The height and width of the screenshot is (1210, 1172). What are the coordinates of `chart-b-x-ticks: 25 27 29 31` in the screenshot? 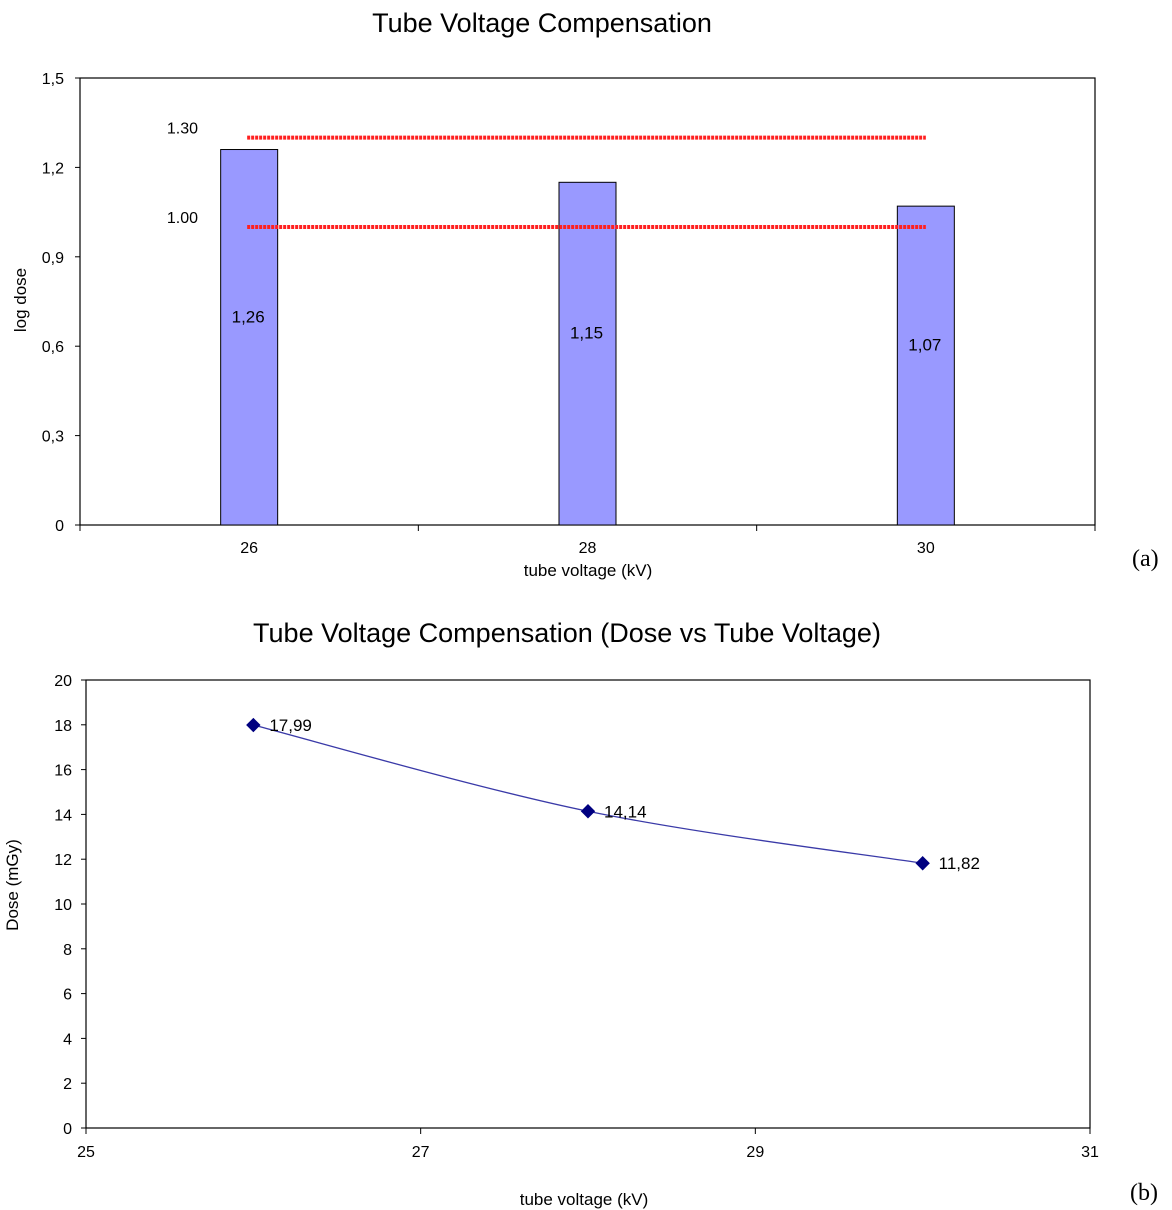 It's located at (588, 1144).